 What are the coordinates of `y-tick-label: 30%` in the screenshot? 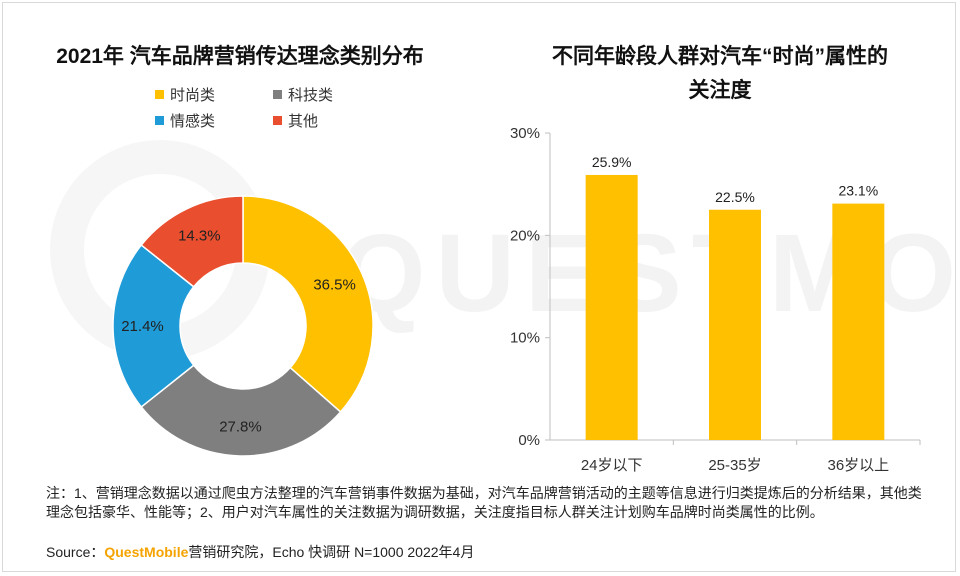 It's located at (525, 133).